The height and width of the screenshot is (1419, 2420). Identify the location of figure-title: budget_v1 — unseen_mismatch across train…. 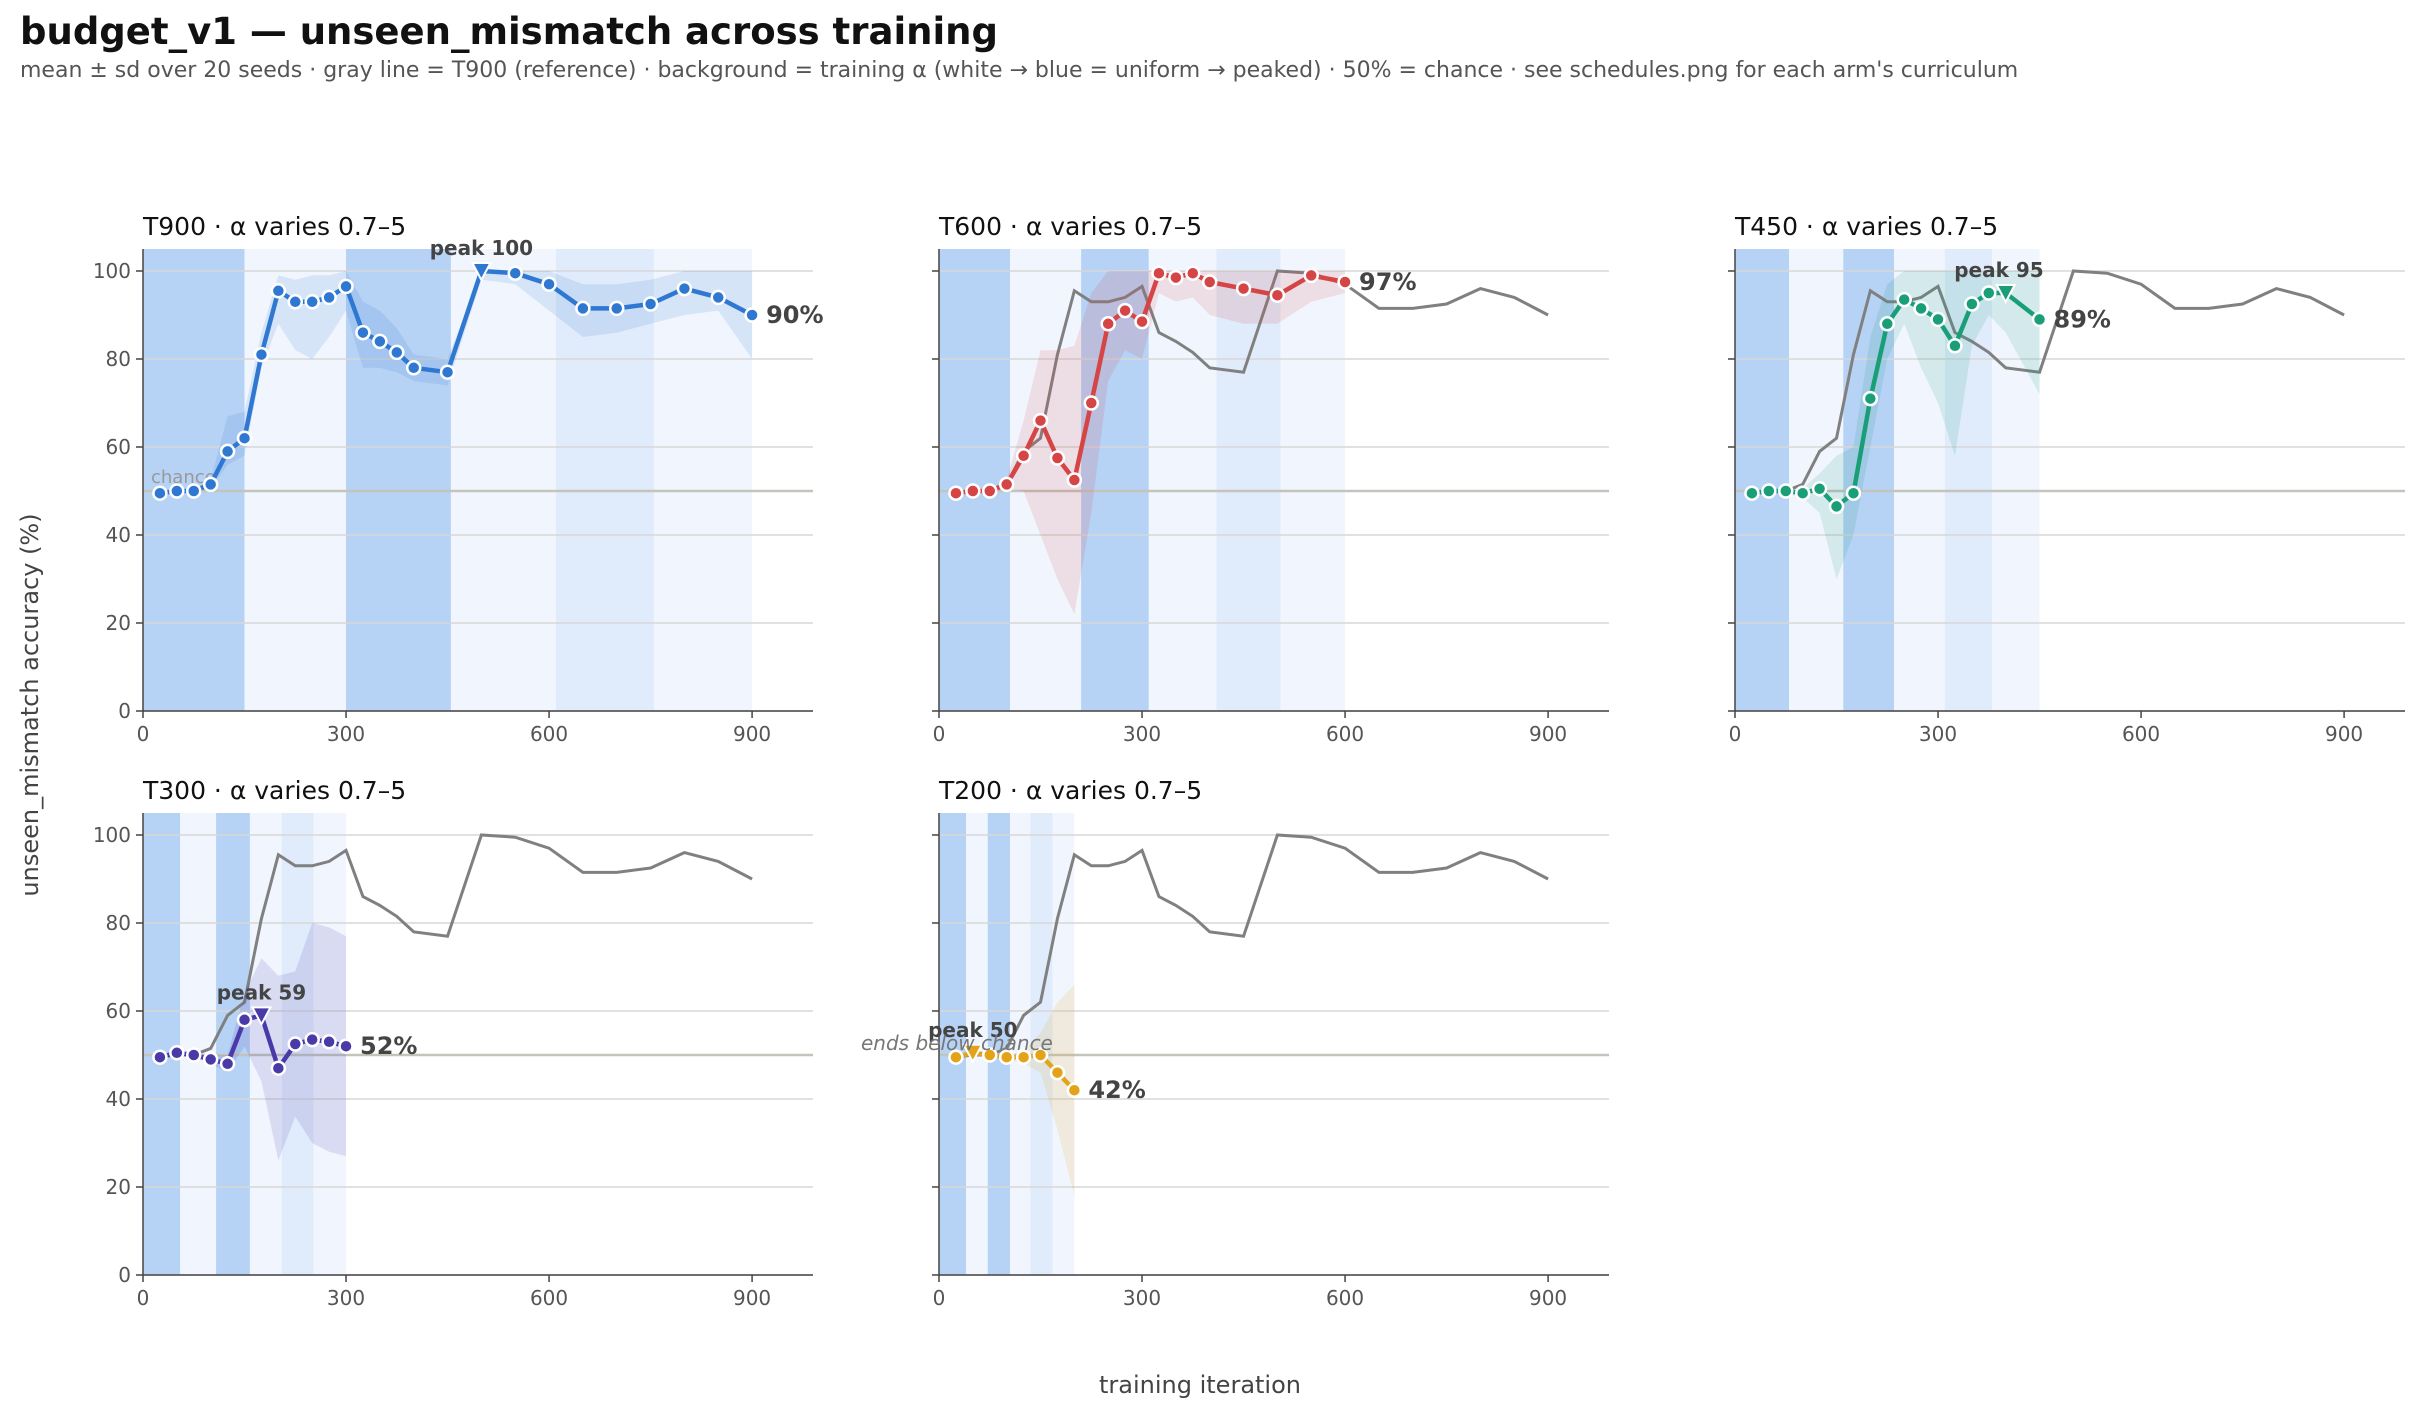
(509, 31).